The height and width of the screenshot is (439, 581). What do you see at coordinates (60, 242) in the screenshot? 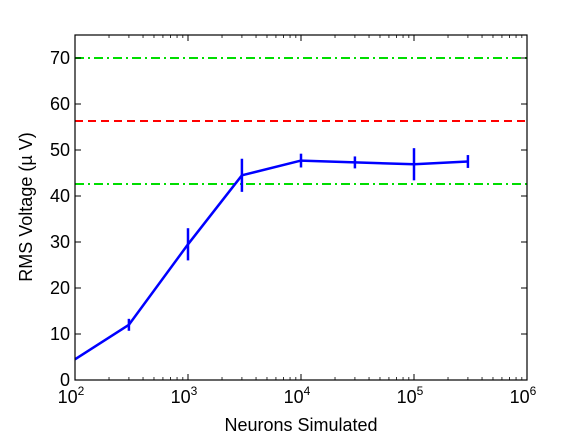
I see `y-tick-label-3: 30` at bounding box center [60, 242].